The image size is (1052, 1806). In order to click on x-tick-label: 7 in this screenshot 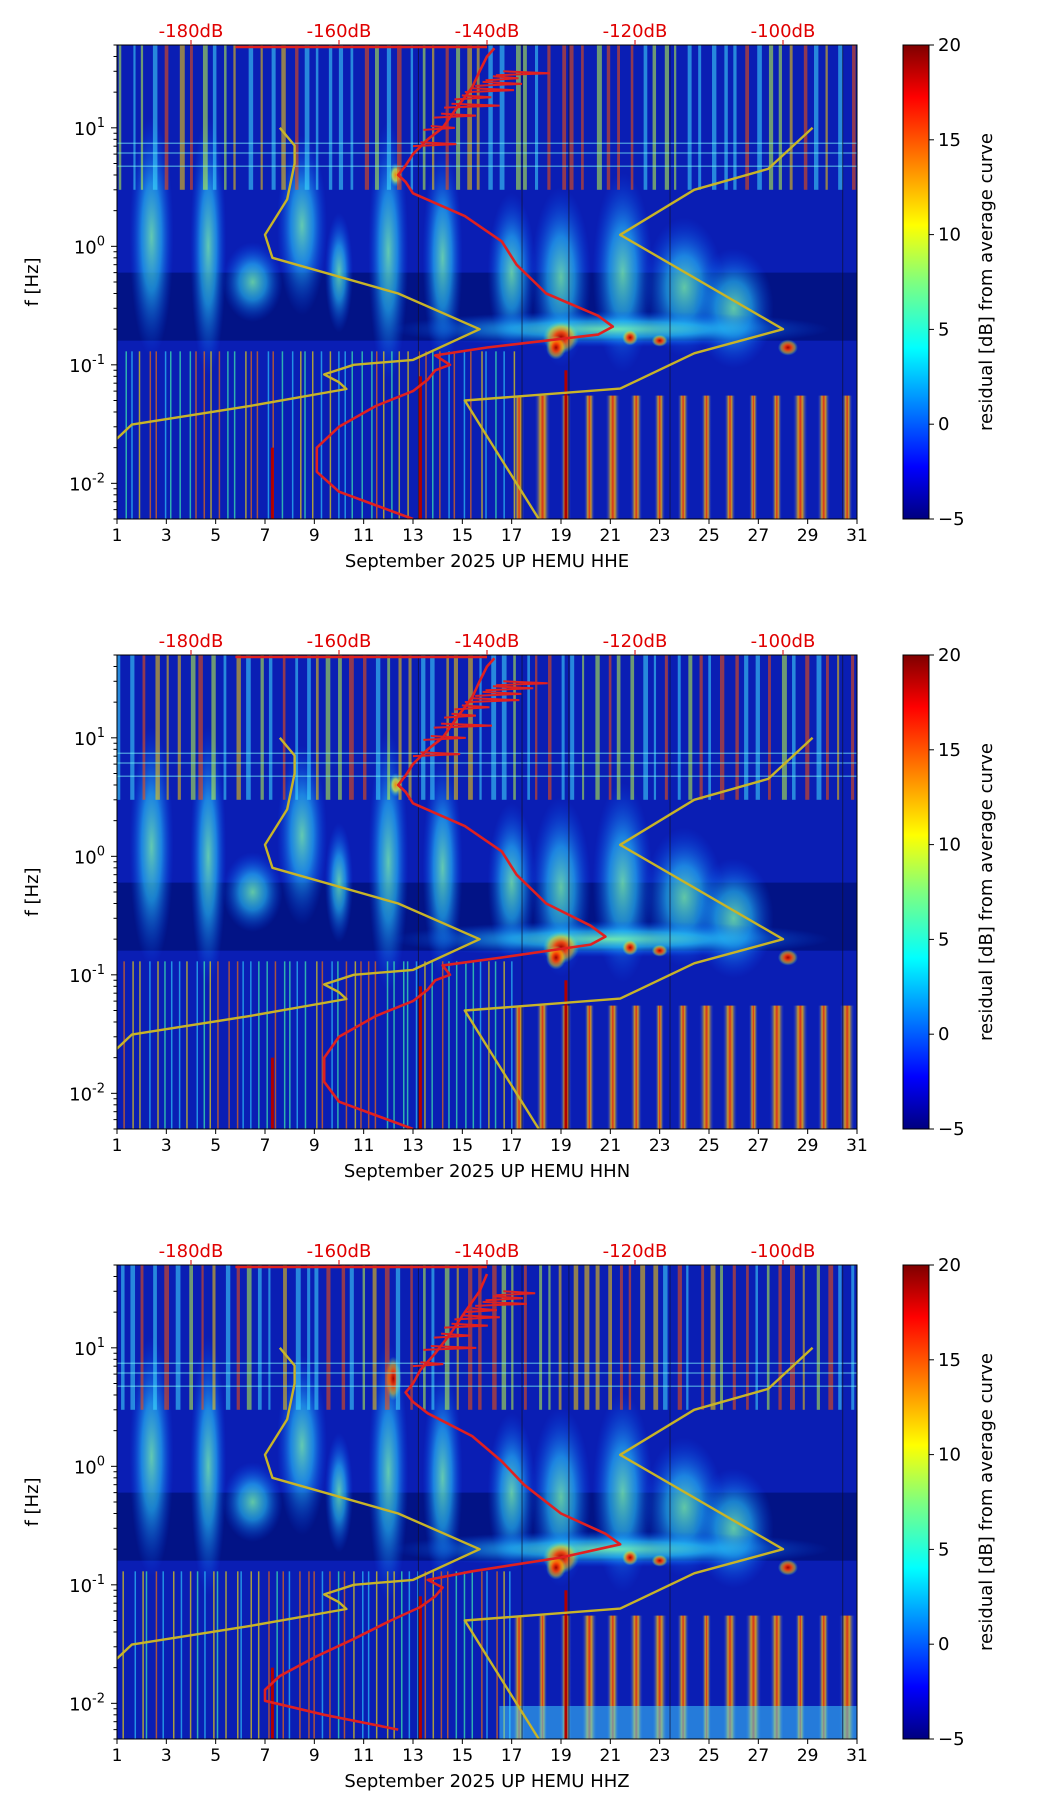, I will do `click(265, 1146)`.